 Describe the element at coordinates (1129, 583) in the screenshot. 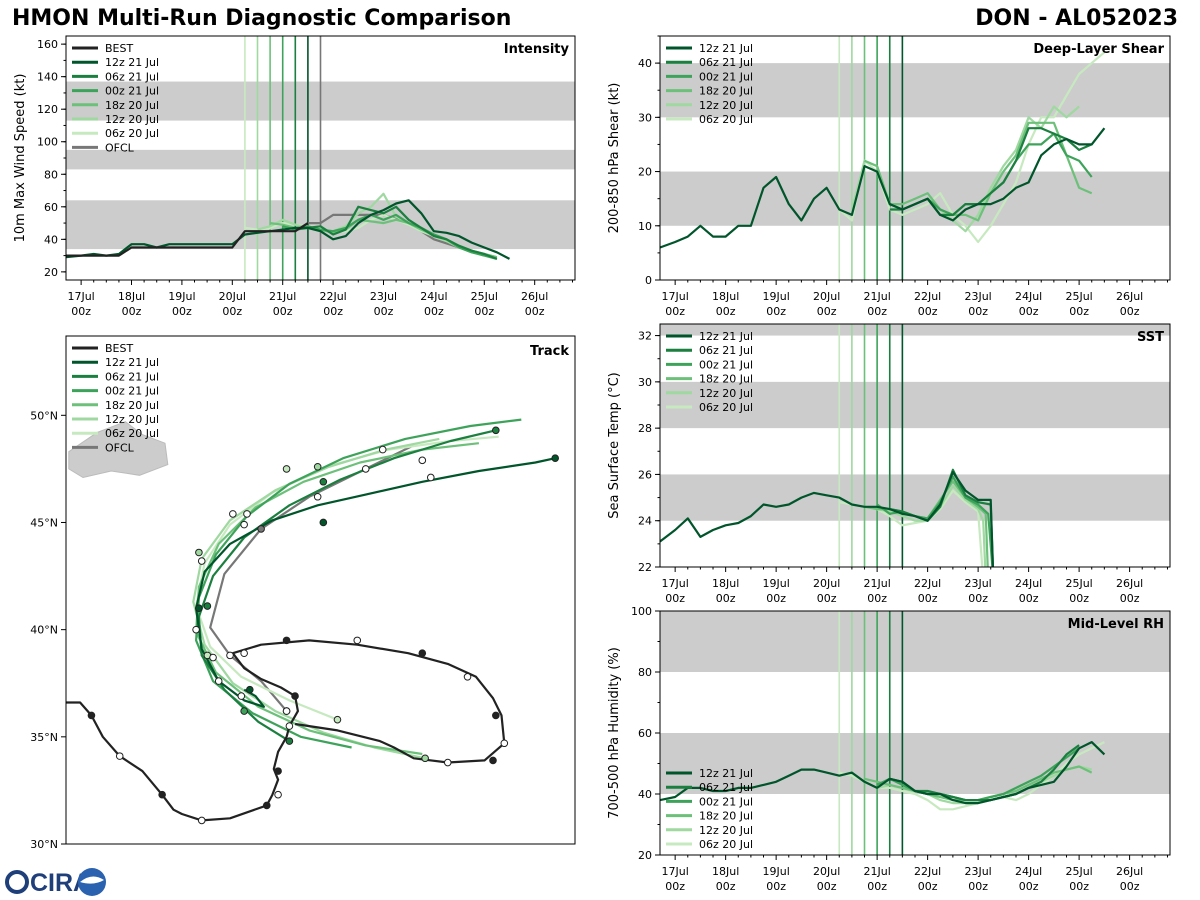

I see `x-tick-label: 26Jul` at that location.